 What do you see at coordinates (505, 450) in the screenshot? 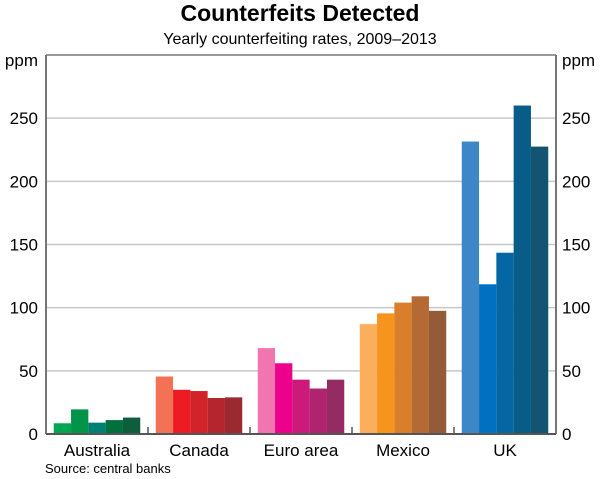
I see `x-tick-label: UK` at bounding box center [505, 450].